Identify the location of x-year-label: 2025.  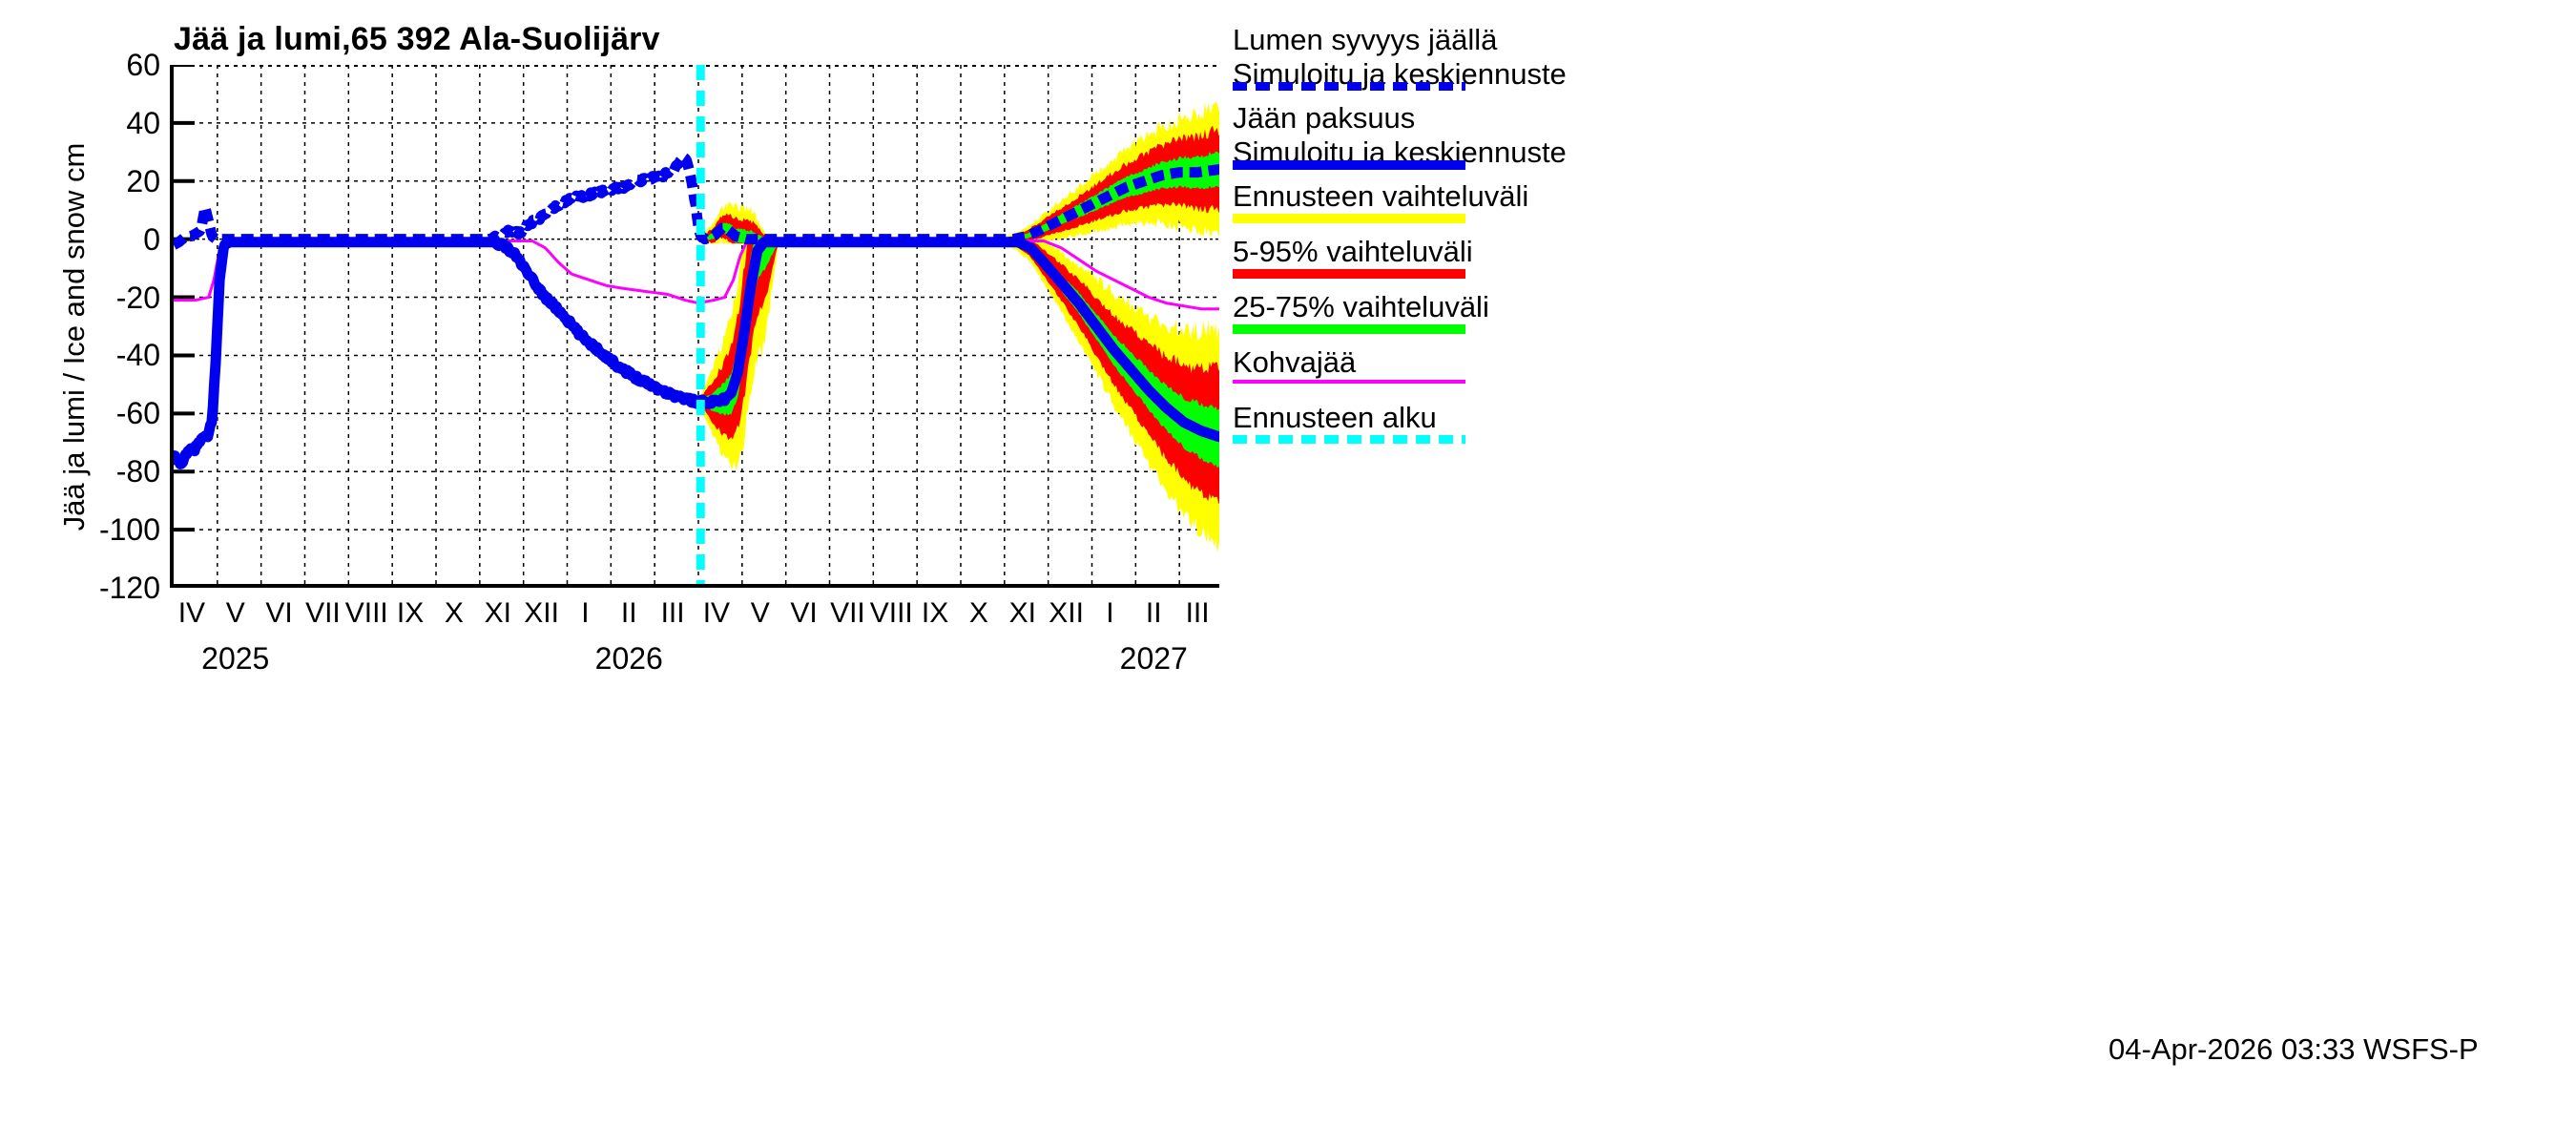
(235, 658).